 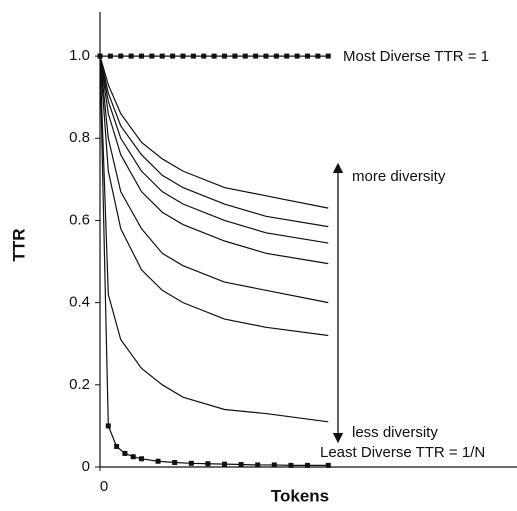 I want to click on annotation: Least Diverse TTR = 1/N, so click(x=402, y=452).